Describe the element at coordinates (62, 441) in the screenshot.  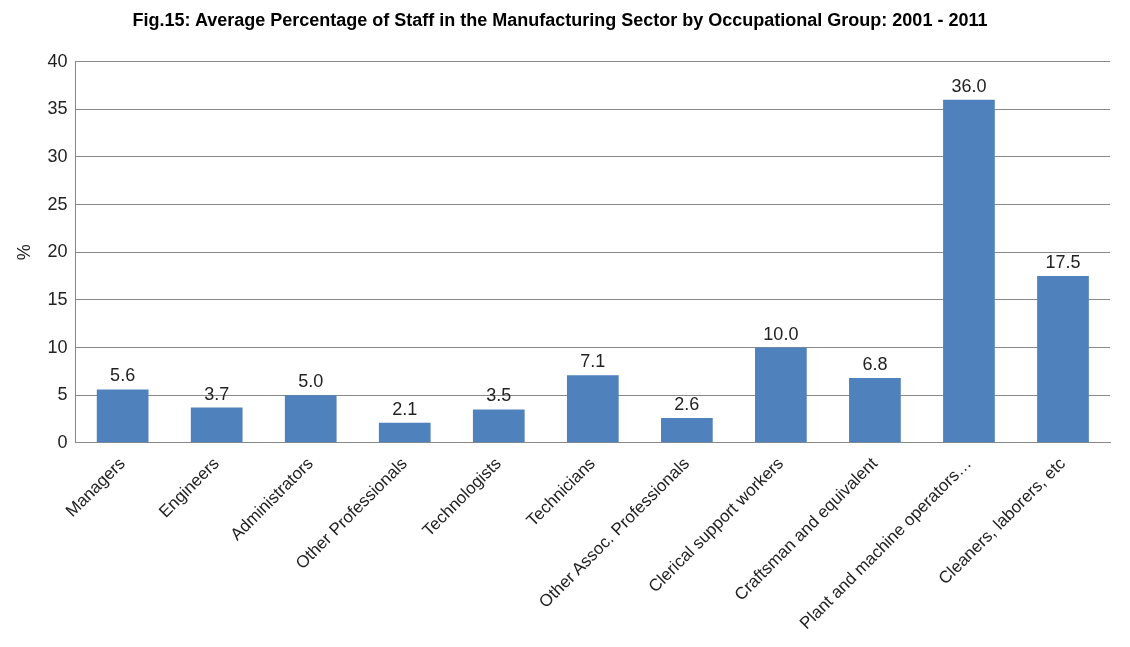
I see `y-tick-label: 0` at that location.